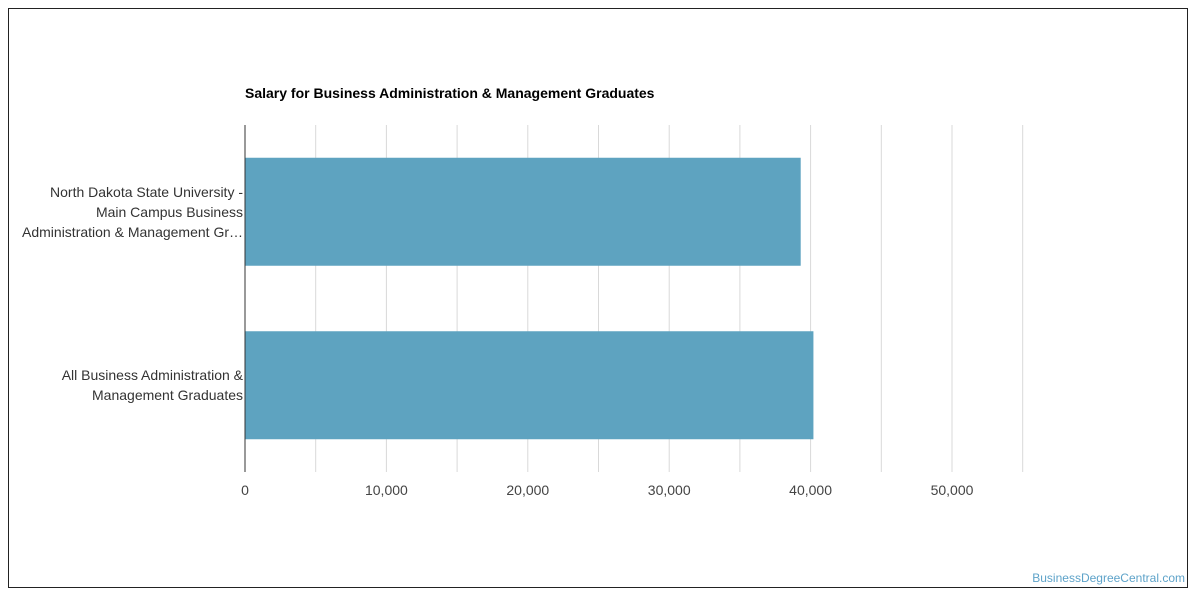 The width and height of the screenshot is (1200, 600). I want to click on x-tick-label: 50,000, so click(952, 490).